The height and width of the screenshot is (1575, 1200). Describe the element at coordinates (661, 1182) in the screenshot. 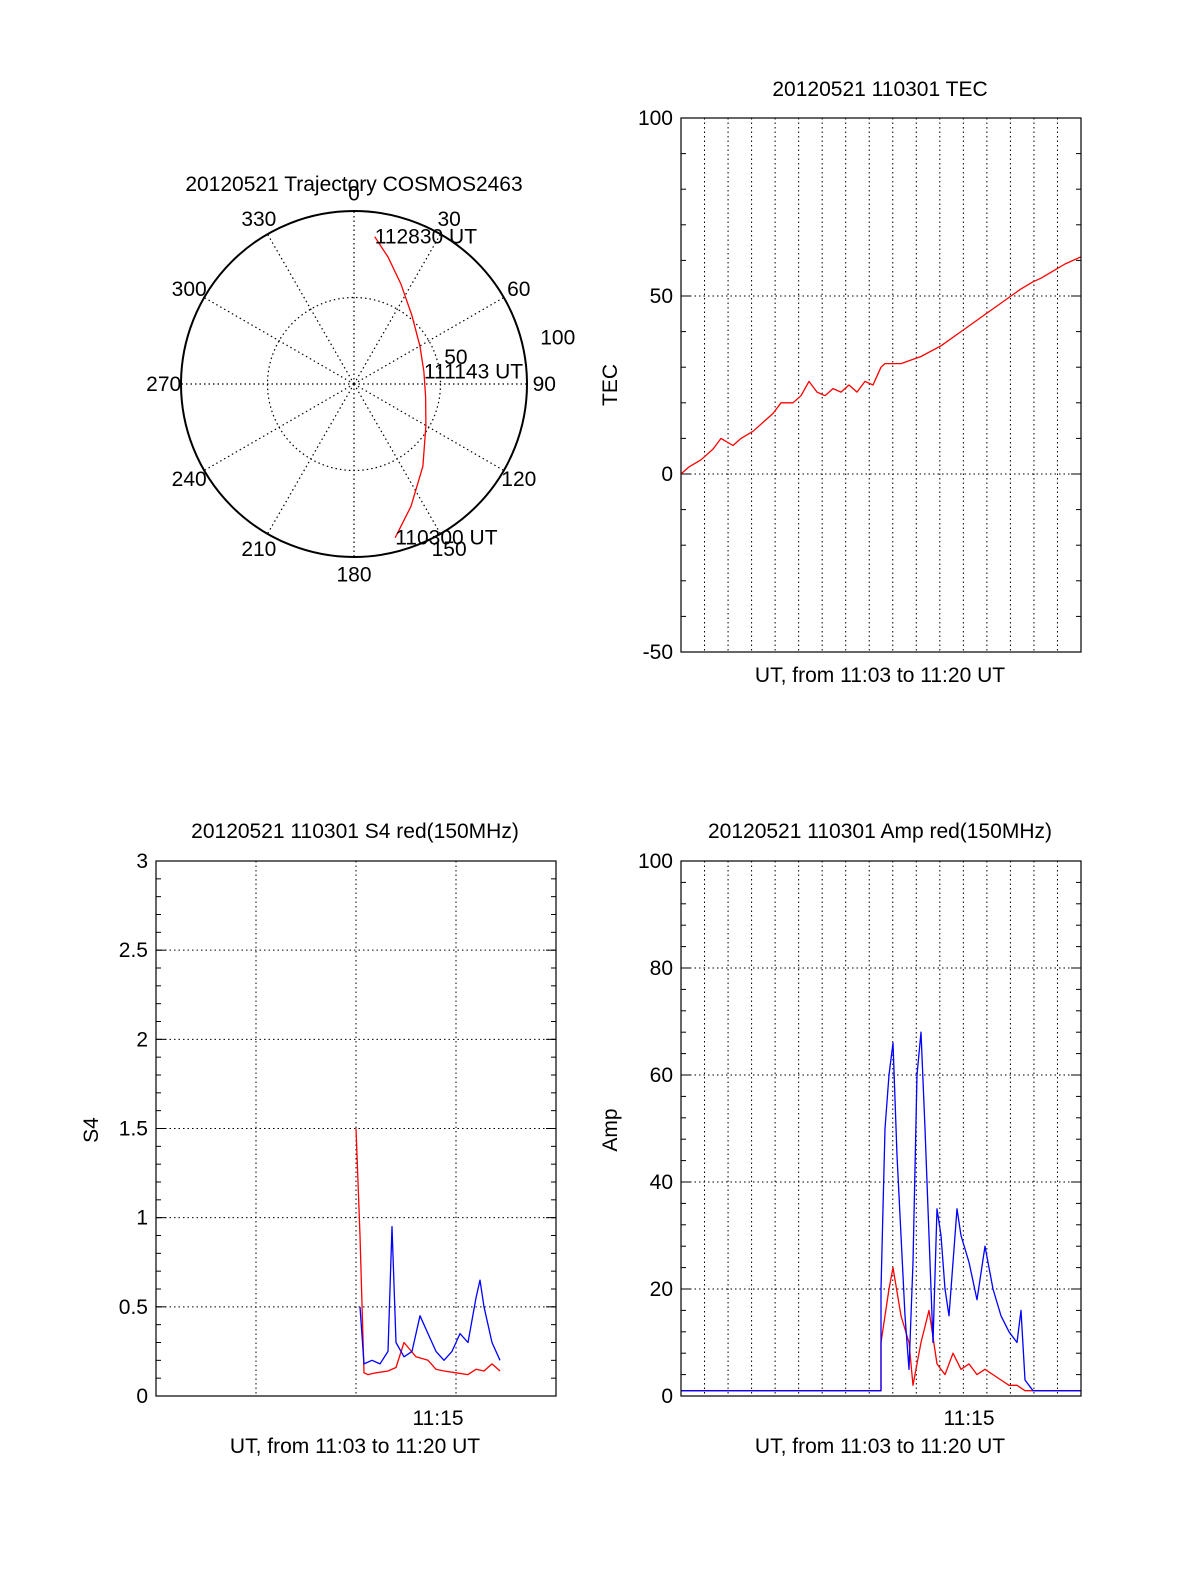

I see `y-tick-label: 40` at that location.